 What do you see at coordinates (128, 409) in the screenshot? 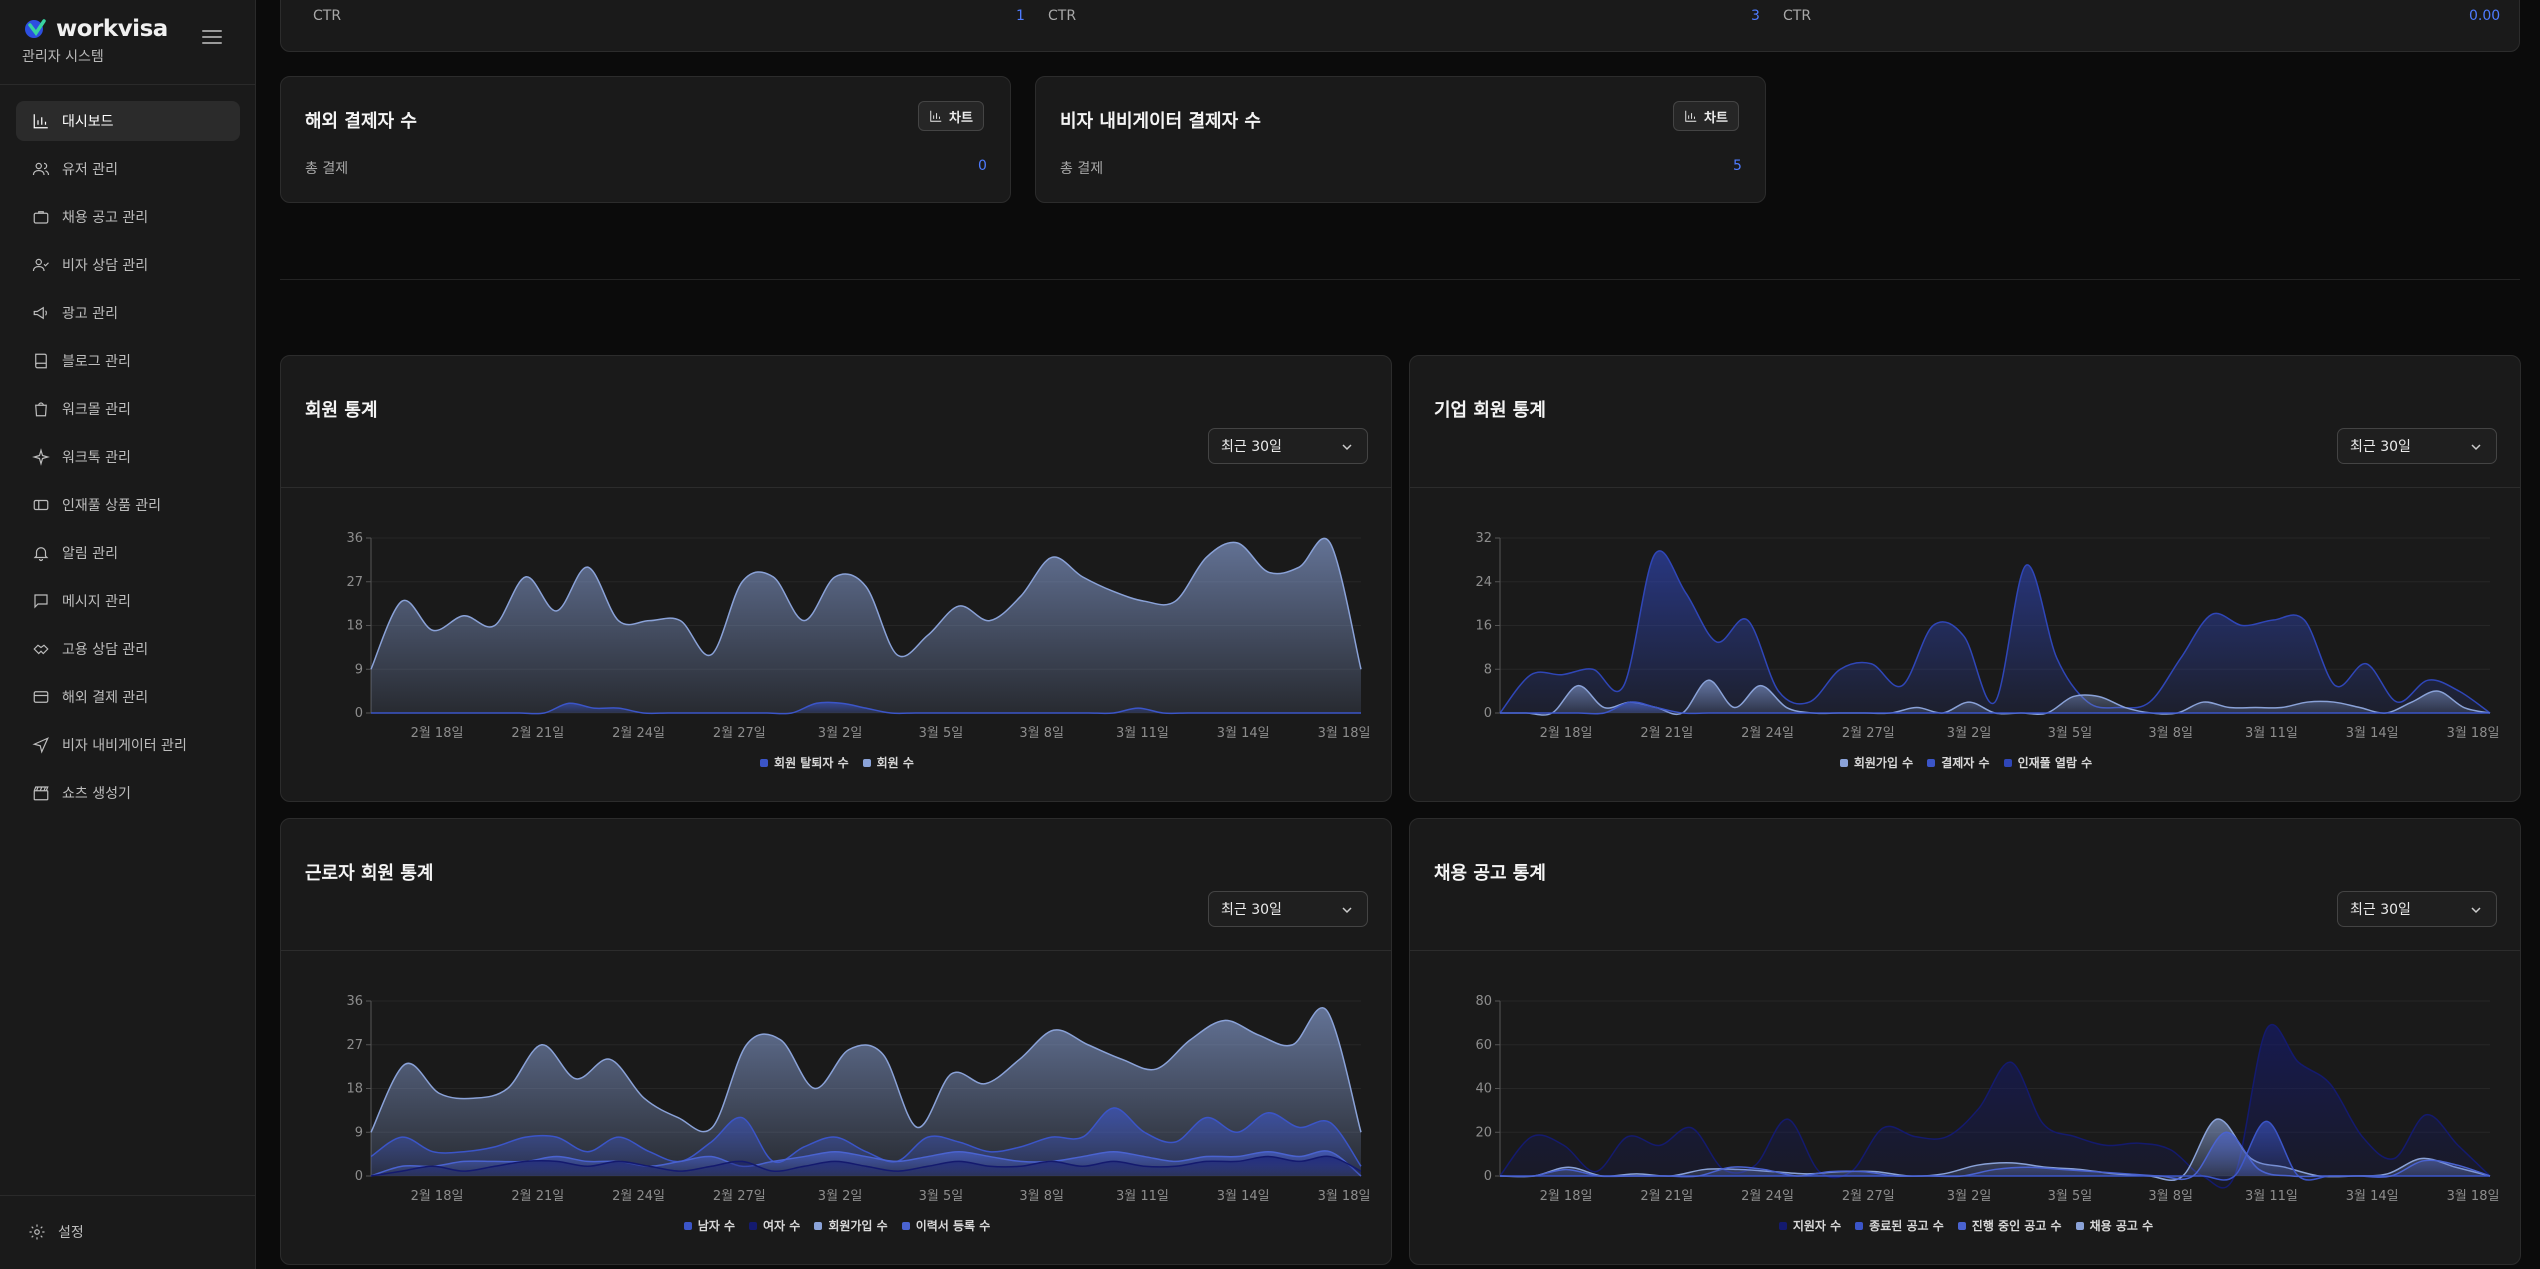
I see `sidebar-item-6: 워크몰 관리` at bounding box center [128, 409].